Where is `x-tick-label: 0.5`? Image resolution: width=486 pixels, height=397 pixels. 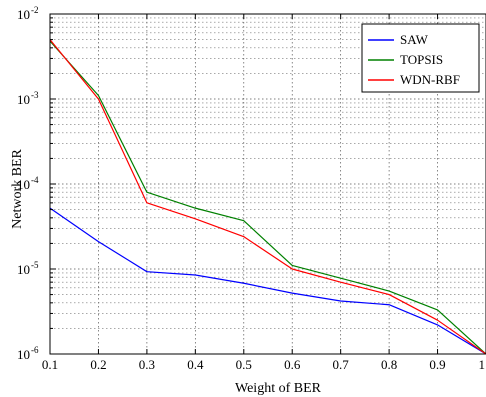
x-tick-label: 0.5 is located at coordinates (244, 364).